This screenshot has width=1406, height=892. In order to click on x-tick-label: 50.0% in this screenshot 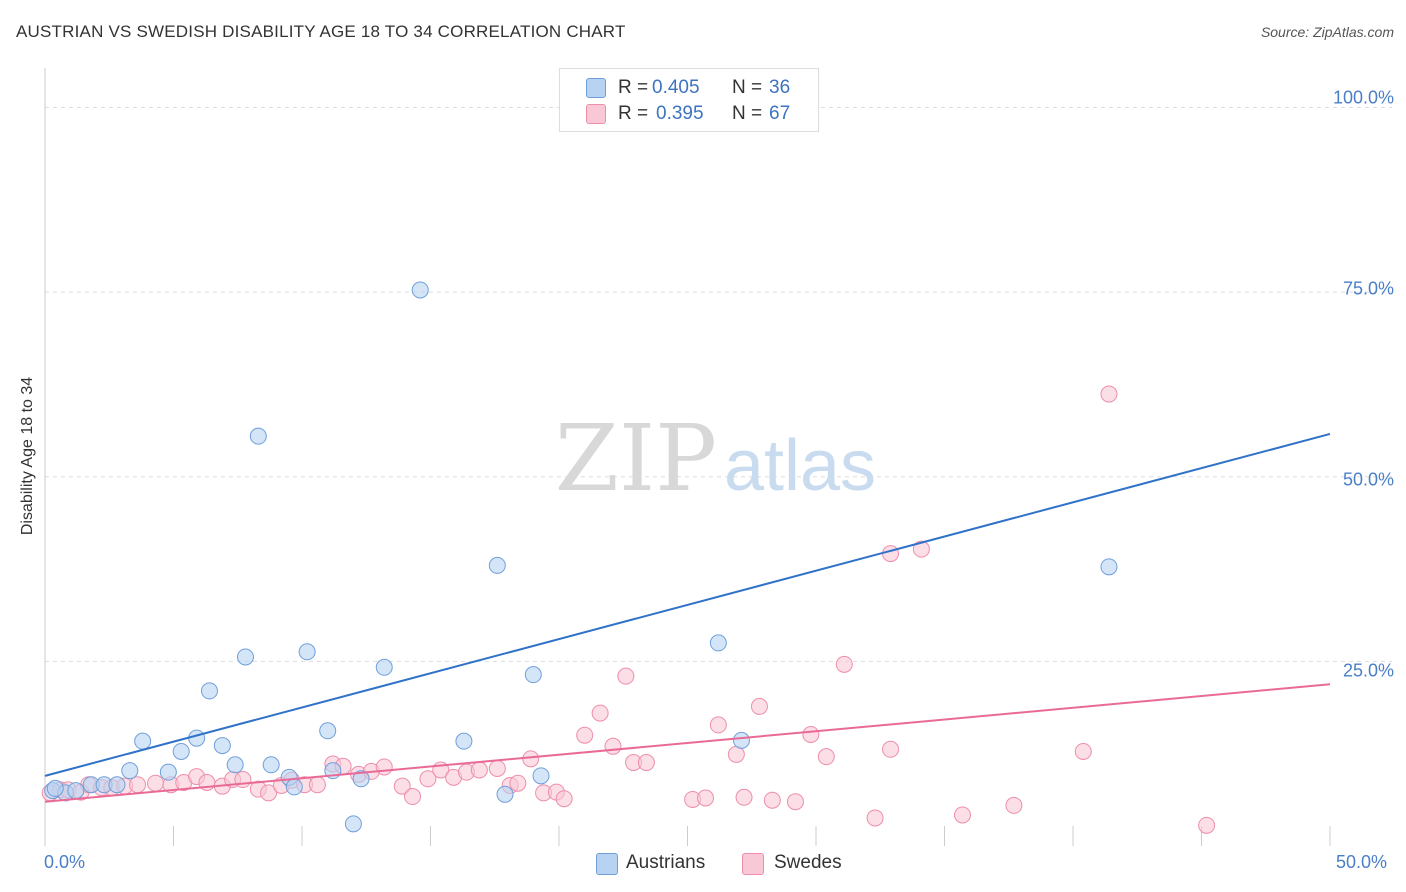, I will do `click(1362, 862)`.